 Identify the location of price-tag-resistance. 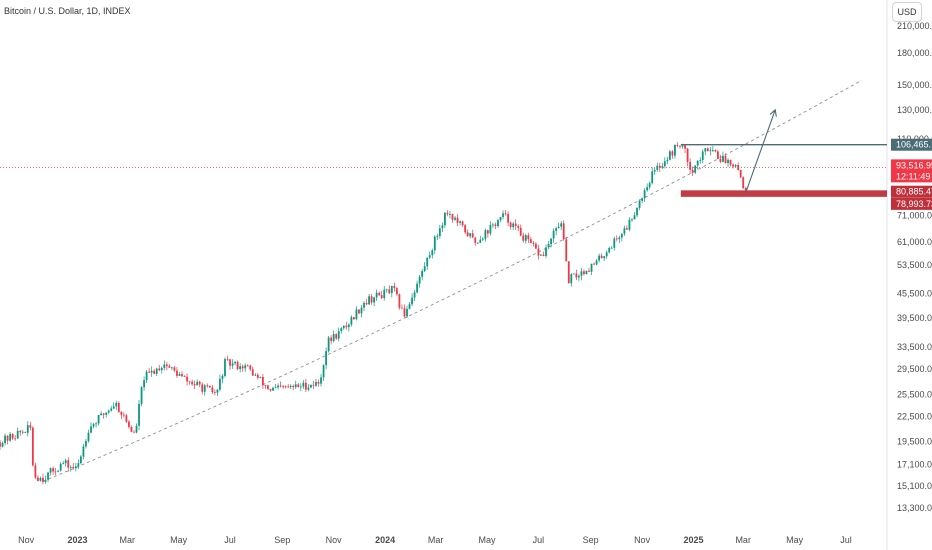
(911, 144).